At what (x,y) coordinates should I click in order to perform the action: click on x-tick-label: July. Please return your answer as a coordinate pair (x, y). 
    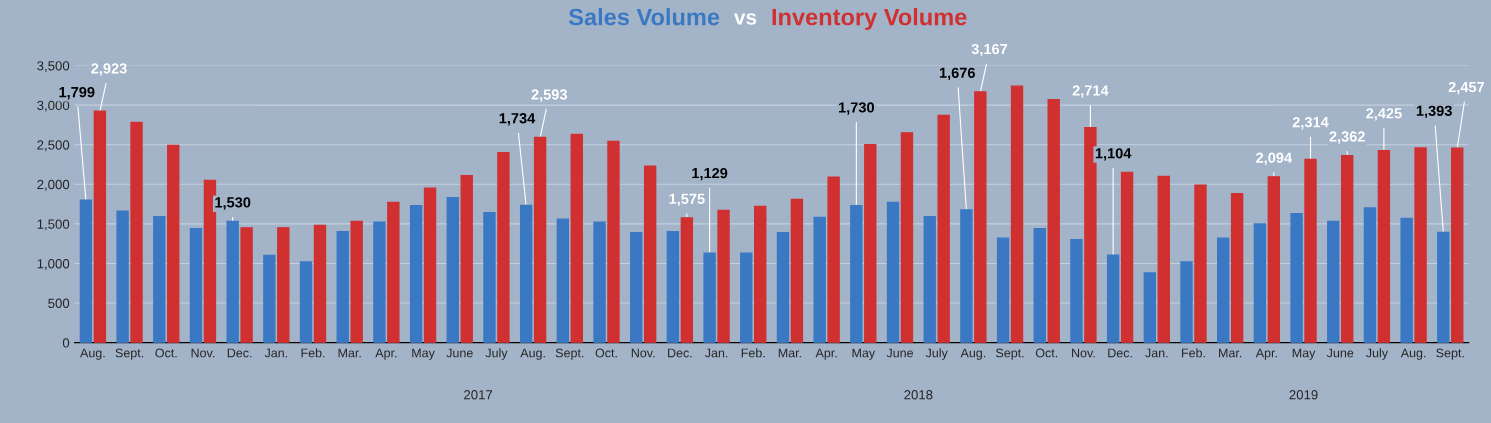
    Looking at the image, I should click on (1377, 354).